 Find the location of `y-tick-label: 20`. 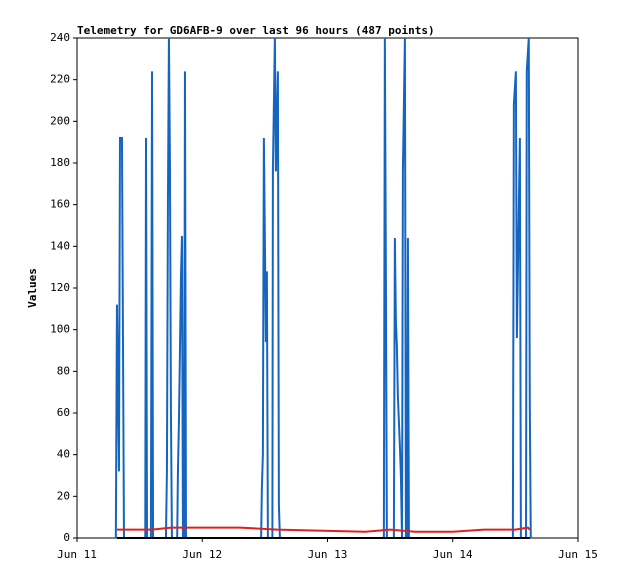

y-tick-label: 20 is located at coordinates (63, 495).